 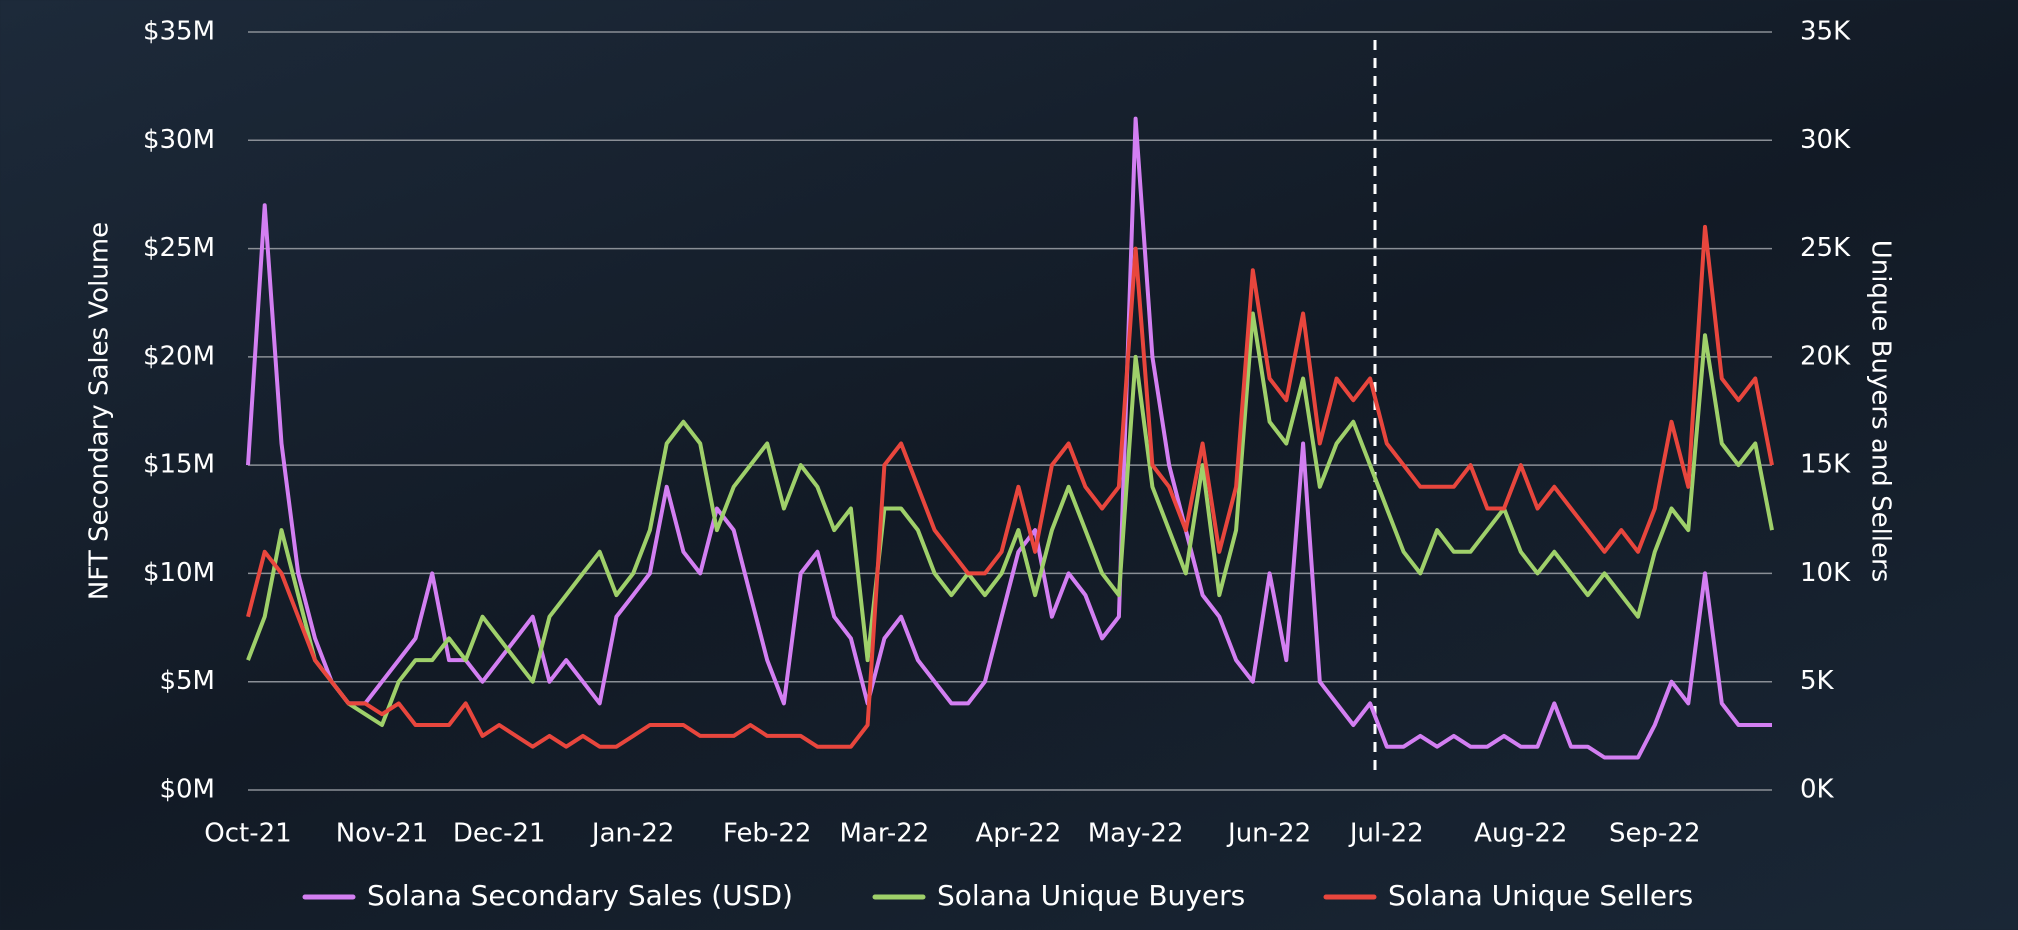 I want to click on x-tick-label: Nov-21, so click(x=382, y=834).